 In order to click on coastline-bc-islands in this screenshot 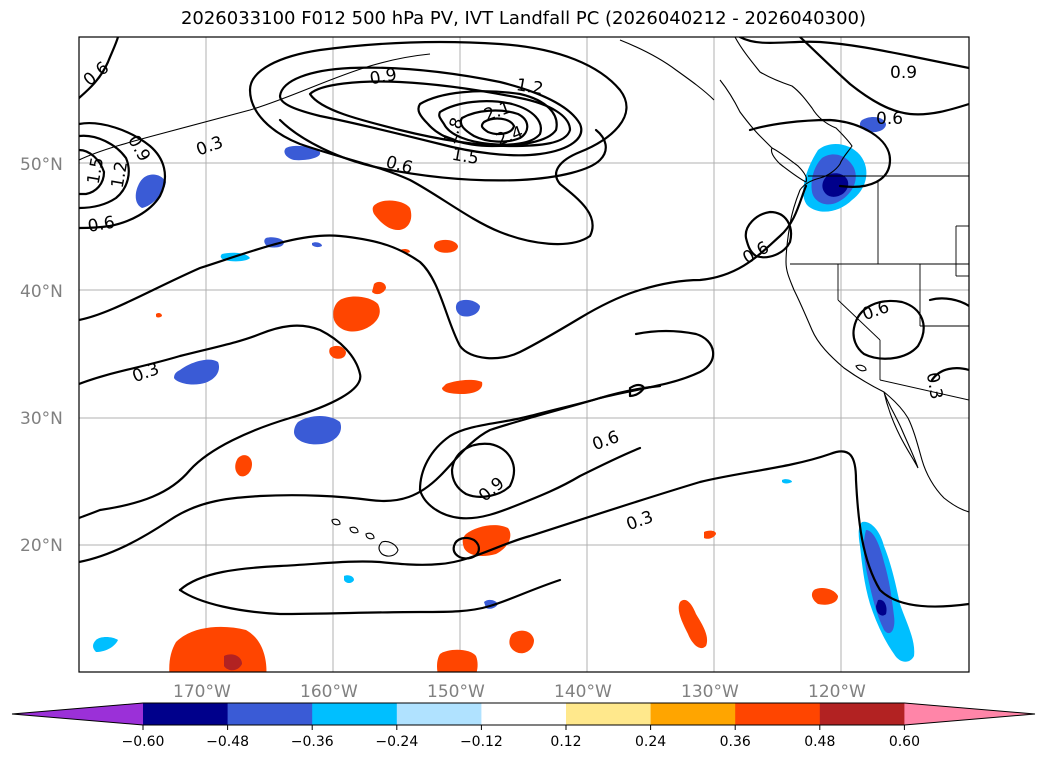, I will do `click(746, 114)`.